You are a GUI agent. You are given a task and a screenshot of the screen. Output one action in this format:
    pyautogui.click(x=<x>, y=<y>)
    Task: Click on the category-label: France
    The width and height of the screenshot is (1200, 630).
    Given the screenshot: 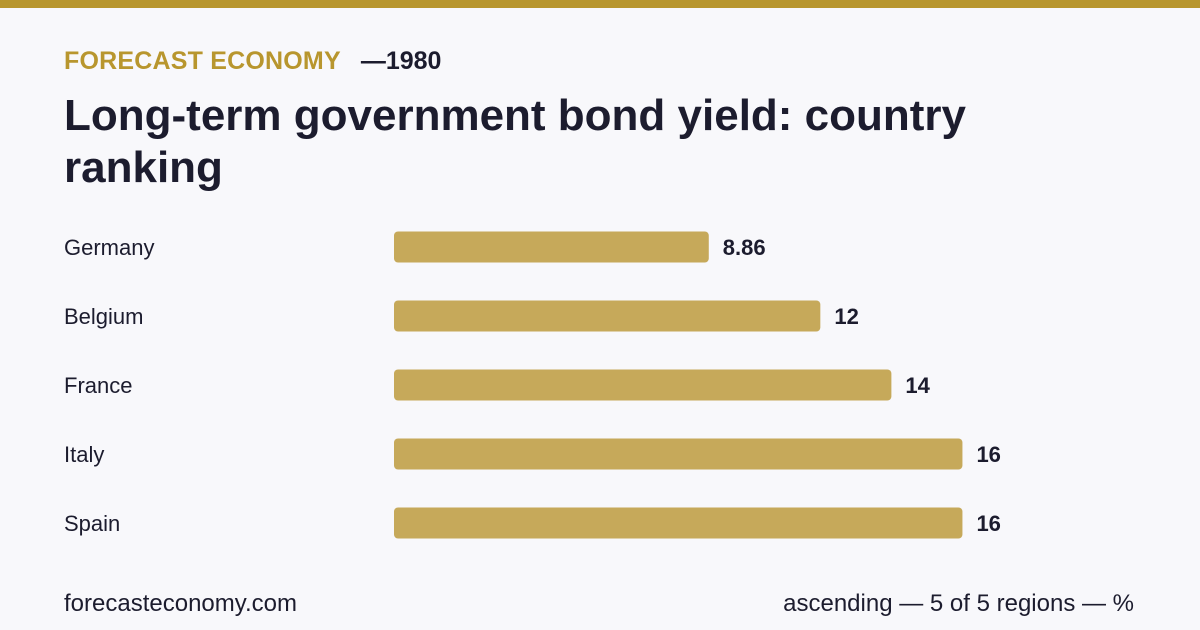 What is the action you would take?
    pyautogui.click(x=98, y=385)
    